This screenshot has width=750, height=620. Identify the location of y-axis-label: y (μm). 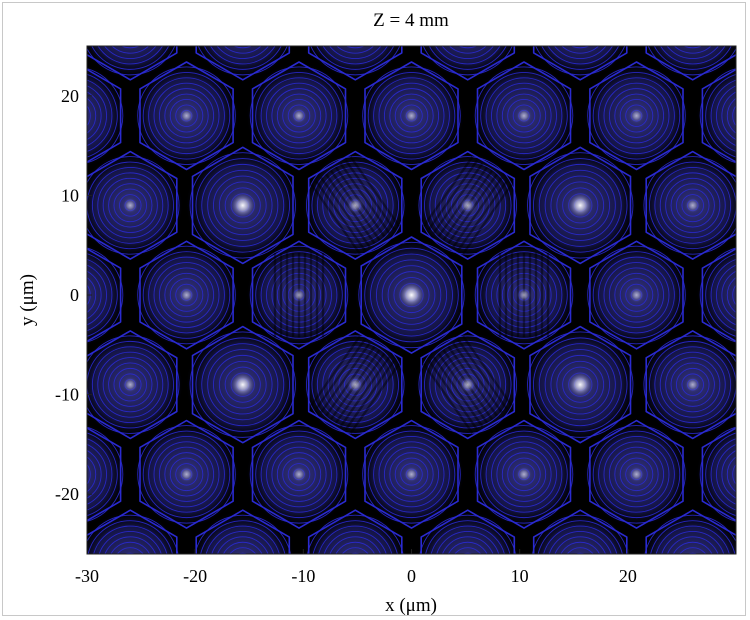
(27, 300).